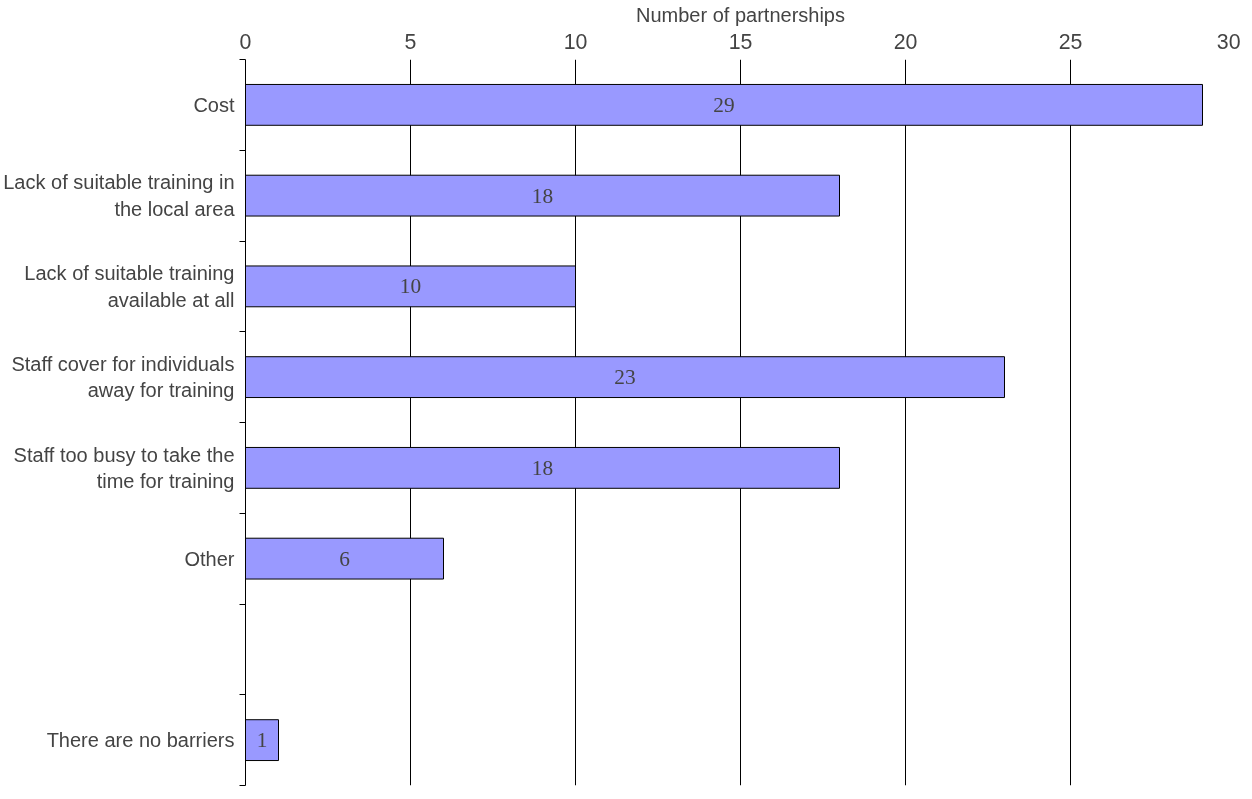 The width and height of the screenshot is (1252, 799). I want to click on x-tick-label: 5, so click(410, 41).